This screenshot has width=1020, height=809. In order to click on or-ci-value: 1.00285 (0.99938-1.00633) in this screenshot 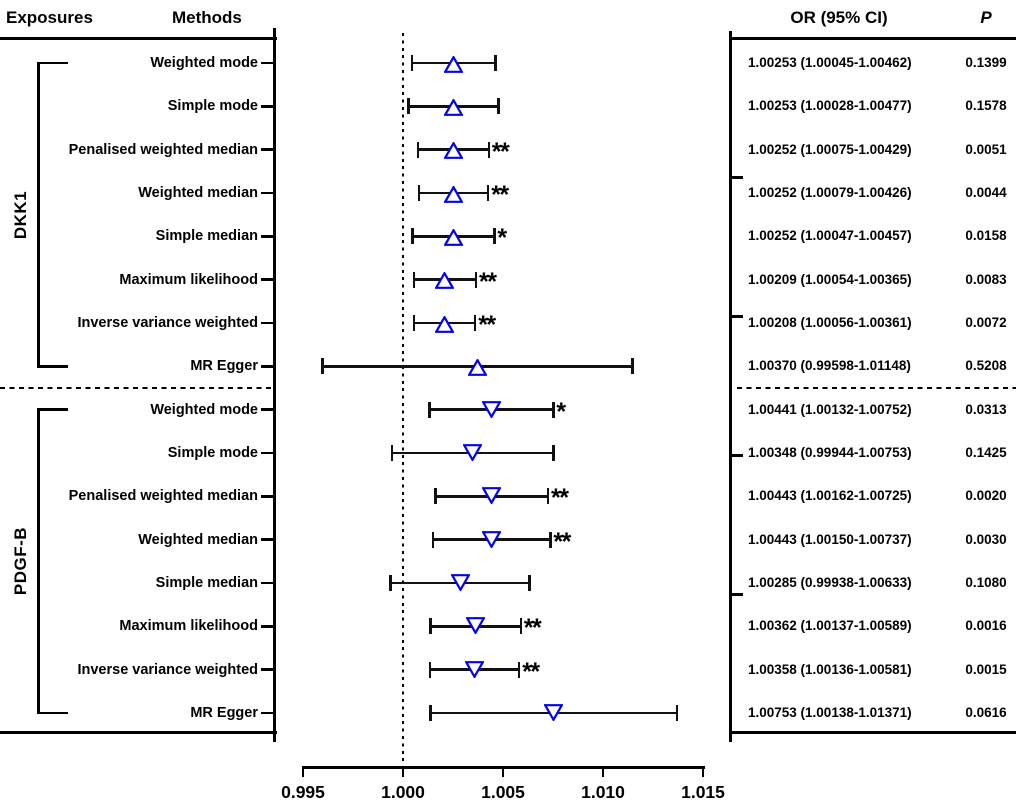, I will do `click(830, 582)`.